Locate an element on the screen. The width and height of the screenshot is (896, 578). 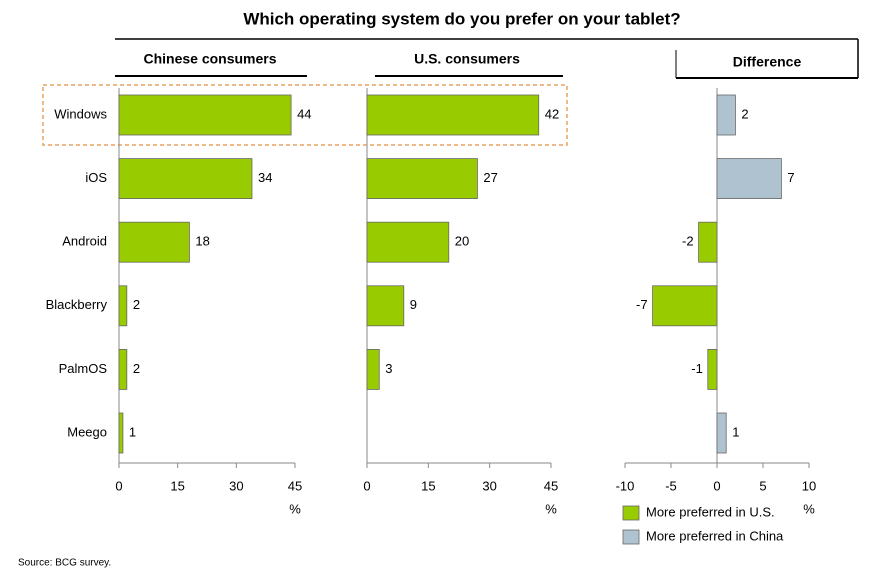
category-label: Android is located at coordinates (84, 241).